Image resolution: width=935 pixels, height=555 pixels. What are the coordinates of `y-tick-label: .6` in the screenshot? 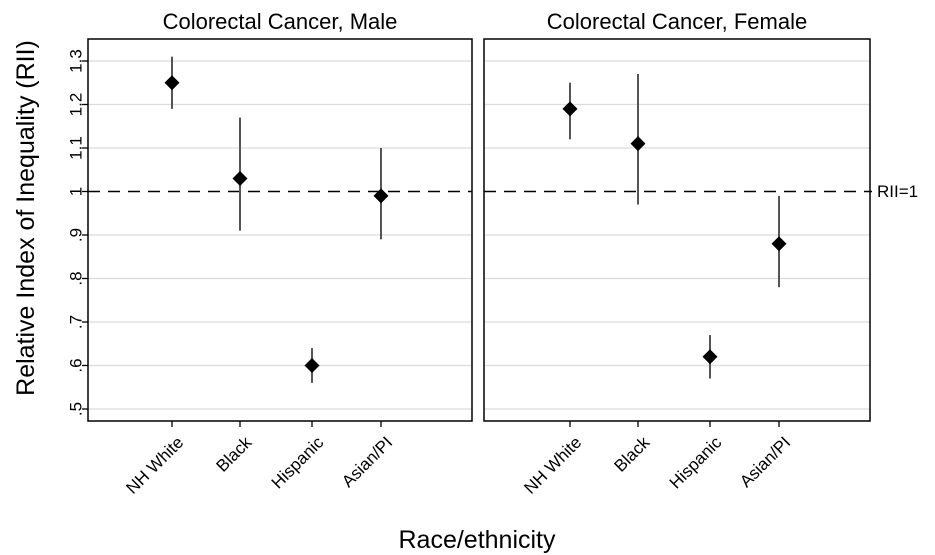 It's located at (76, 365).